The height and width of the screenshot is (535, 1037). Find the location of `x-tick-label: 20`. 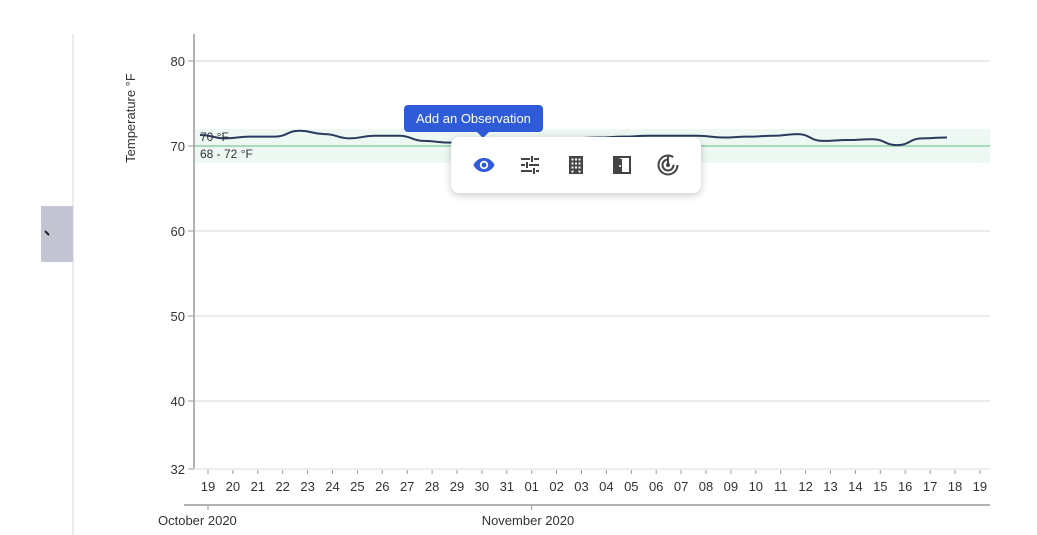

x-tick-label: 20 is located at coordinates (233, 486).